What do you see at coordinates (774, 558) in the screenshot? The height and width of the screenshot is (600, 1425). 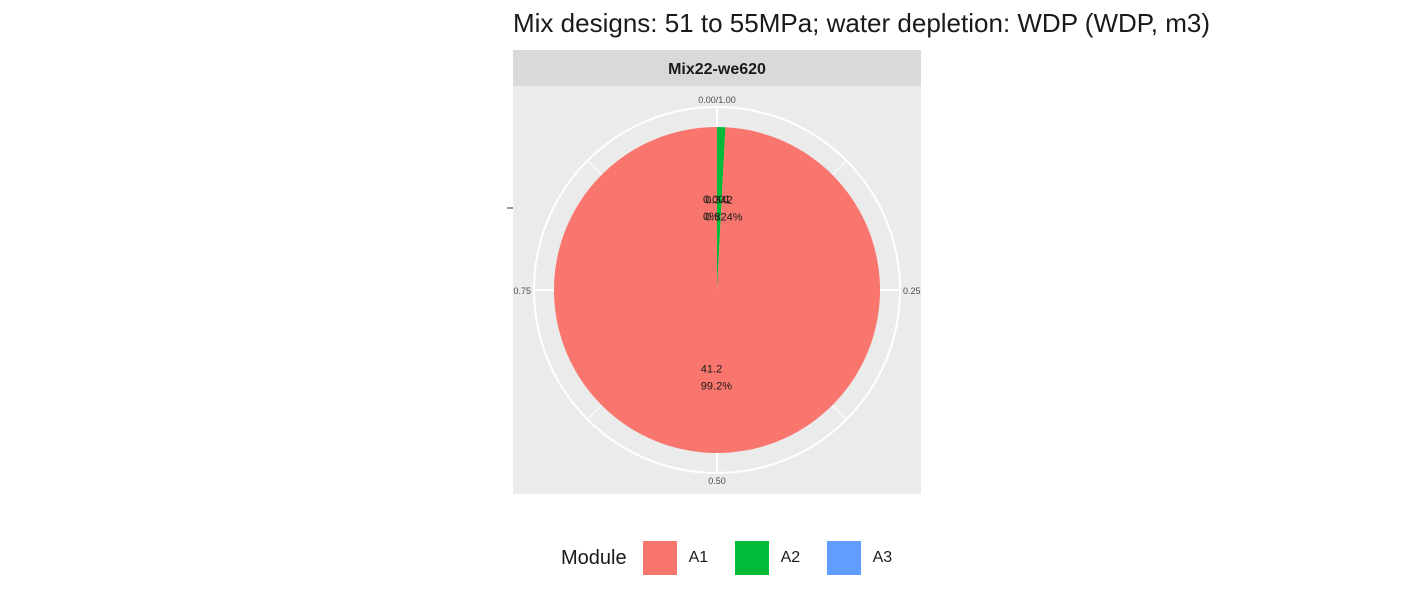 I see `legend-item-a2: A2` at bounding box center [774, 558].